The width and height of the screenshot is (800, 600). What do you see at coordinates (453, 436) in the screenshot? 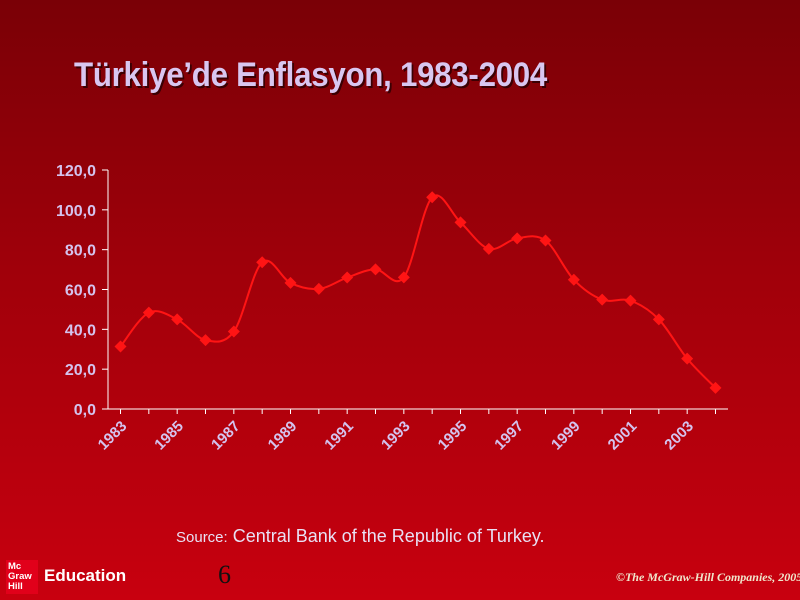
I see `x-tick-label: 1995` at bounding box center [453, 436].